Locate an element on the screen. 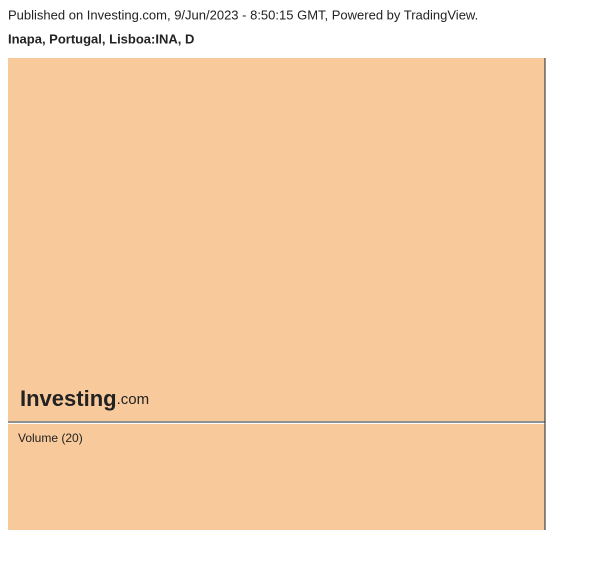 This screenshot has height=563, width=600. chart-title: Inapa, Portugal, Lisboa:INA, D is located at coordinates (101, 38).